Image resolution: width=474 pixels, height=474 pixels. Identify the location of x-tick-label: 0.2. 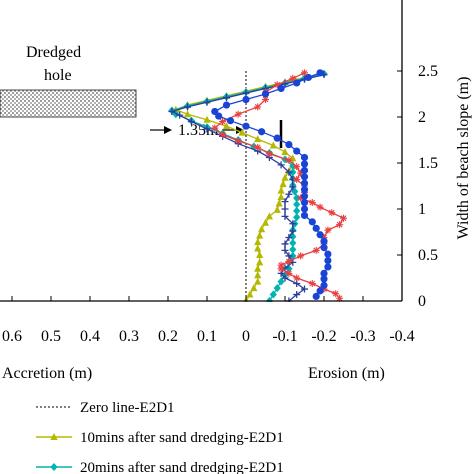
(168, 336).